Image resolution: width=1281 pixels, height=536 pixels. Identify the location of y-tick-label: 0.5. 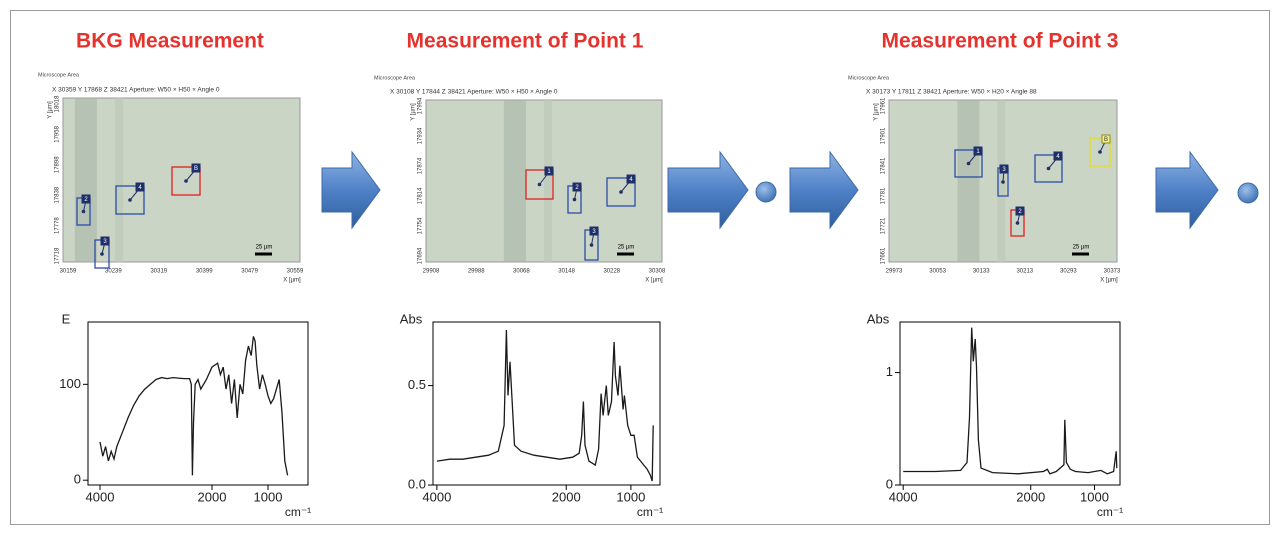
(417, 384).